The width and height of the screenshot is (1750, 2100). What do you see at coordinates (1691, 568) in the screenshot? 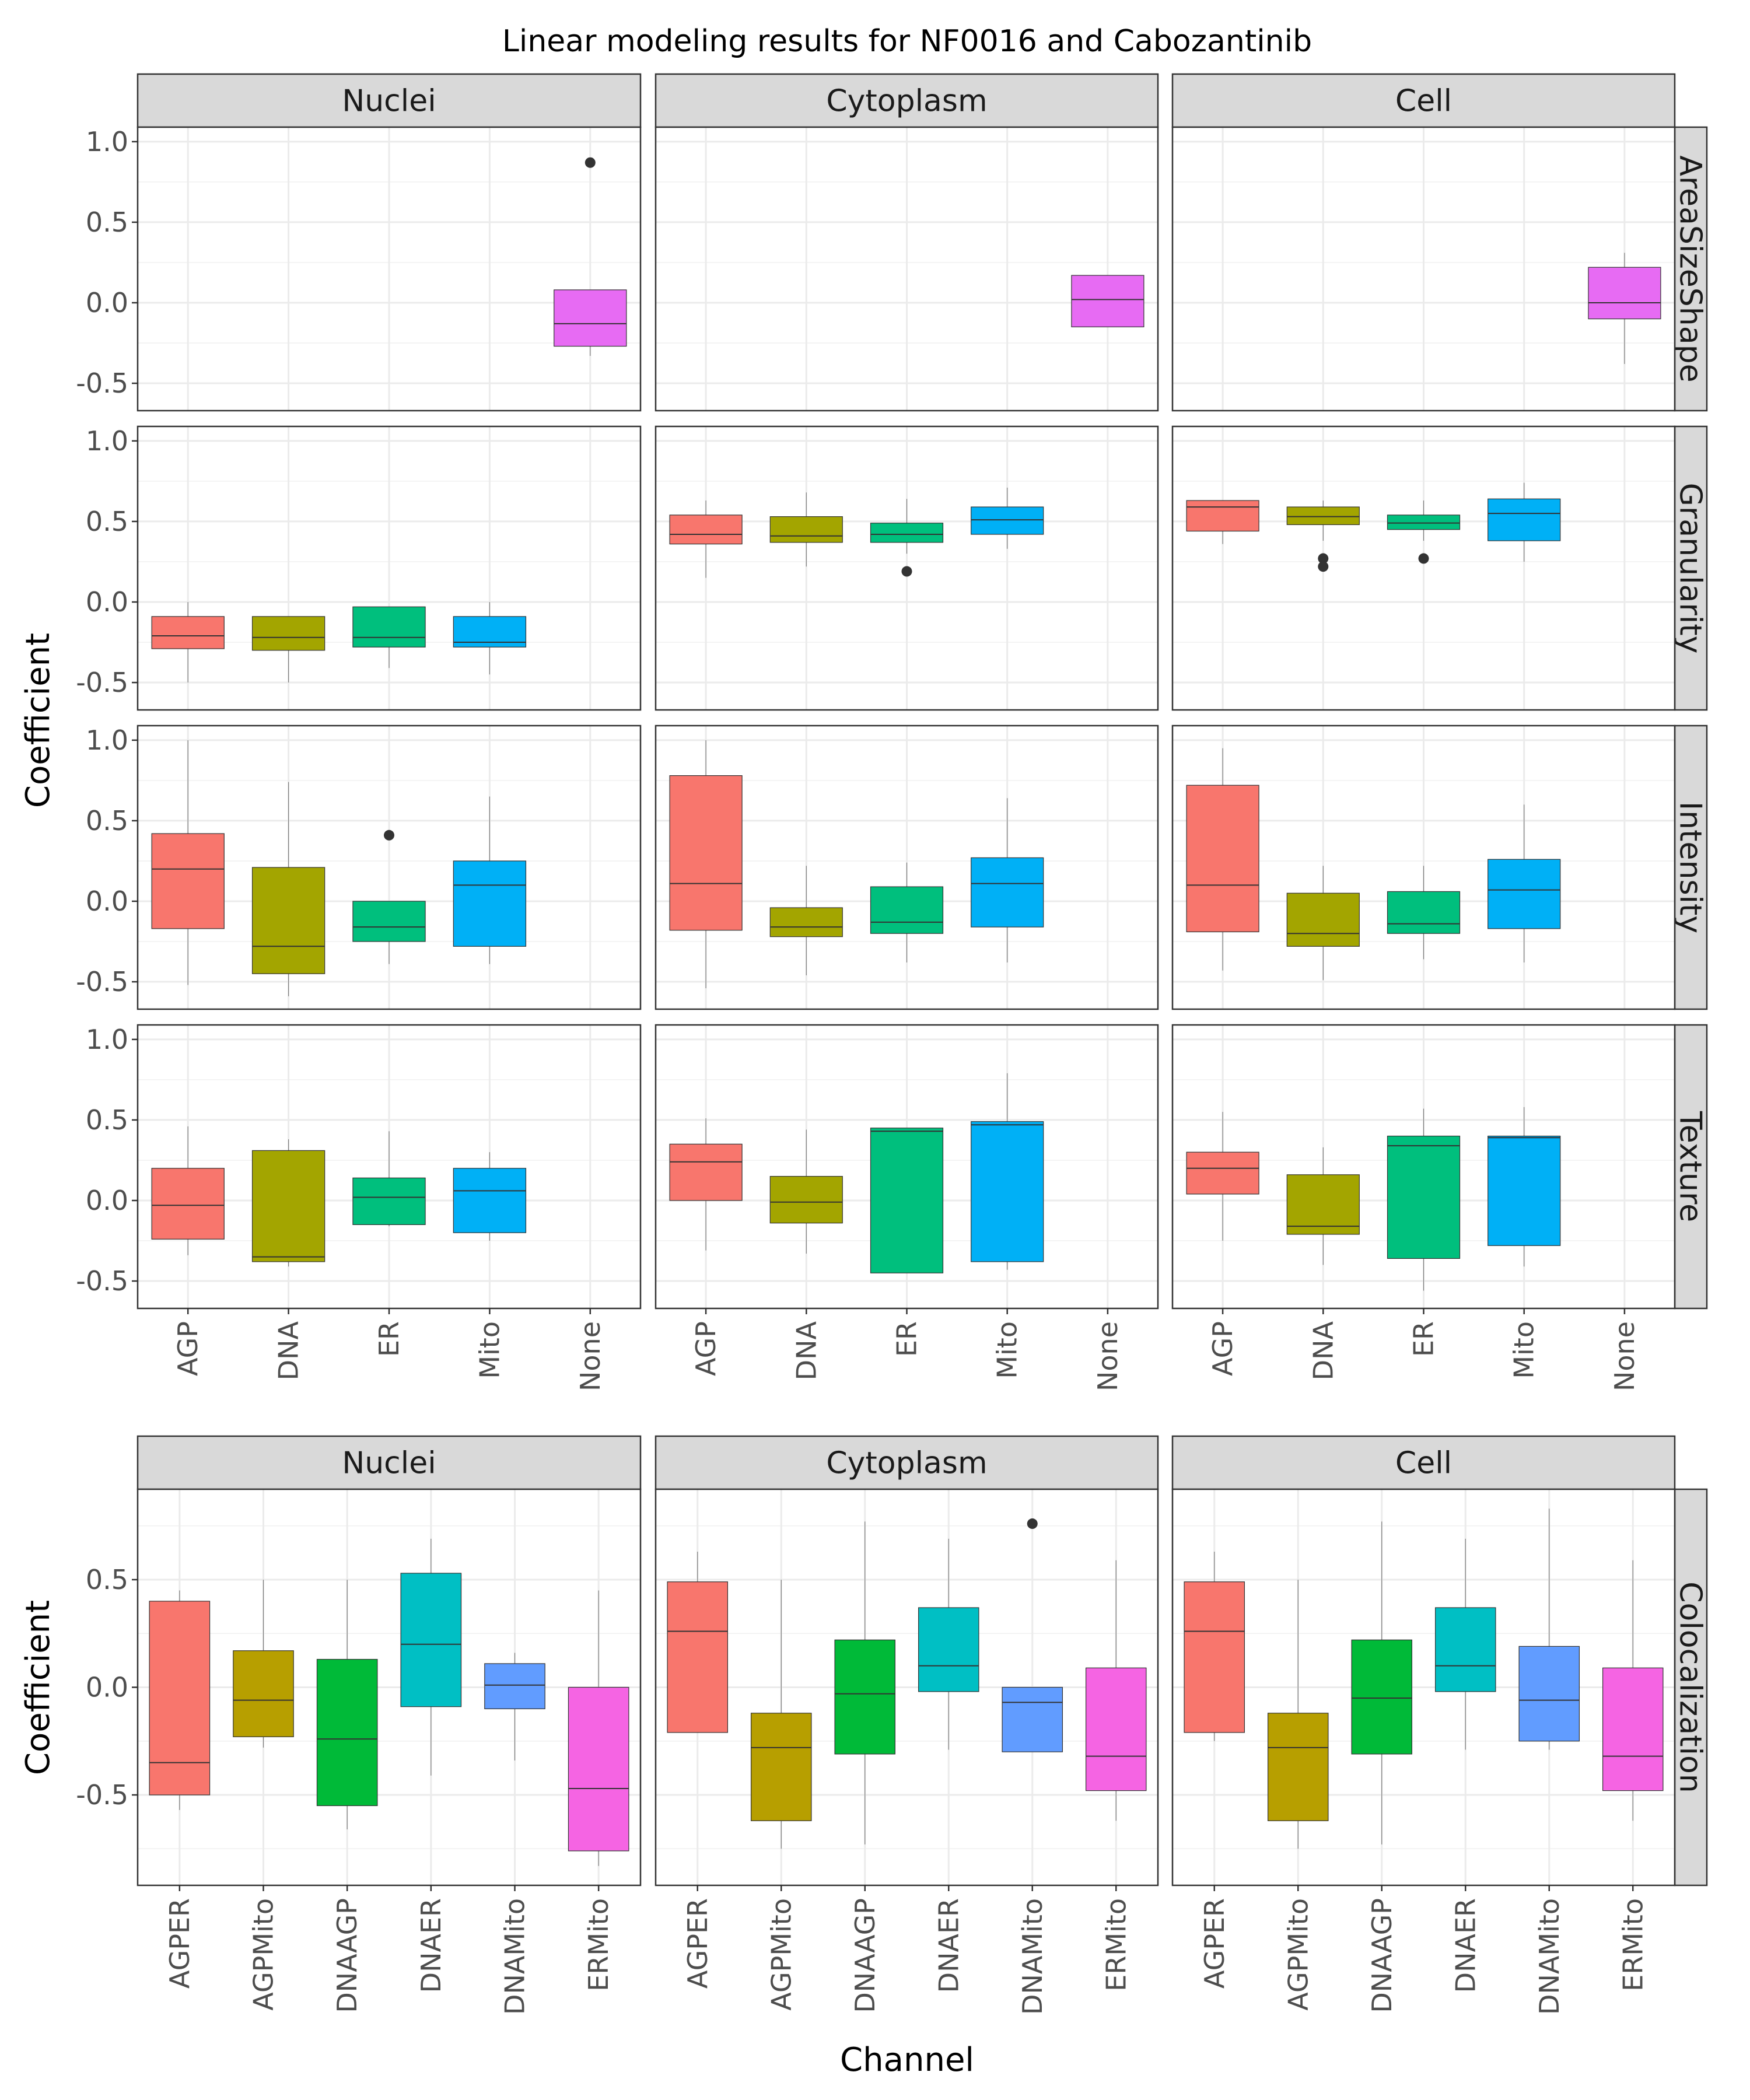
I see `facet-strip-granularity` at bounding box center [1691, 568].